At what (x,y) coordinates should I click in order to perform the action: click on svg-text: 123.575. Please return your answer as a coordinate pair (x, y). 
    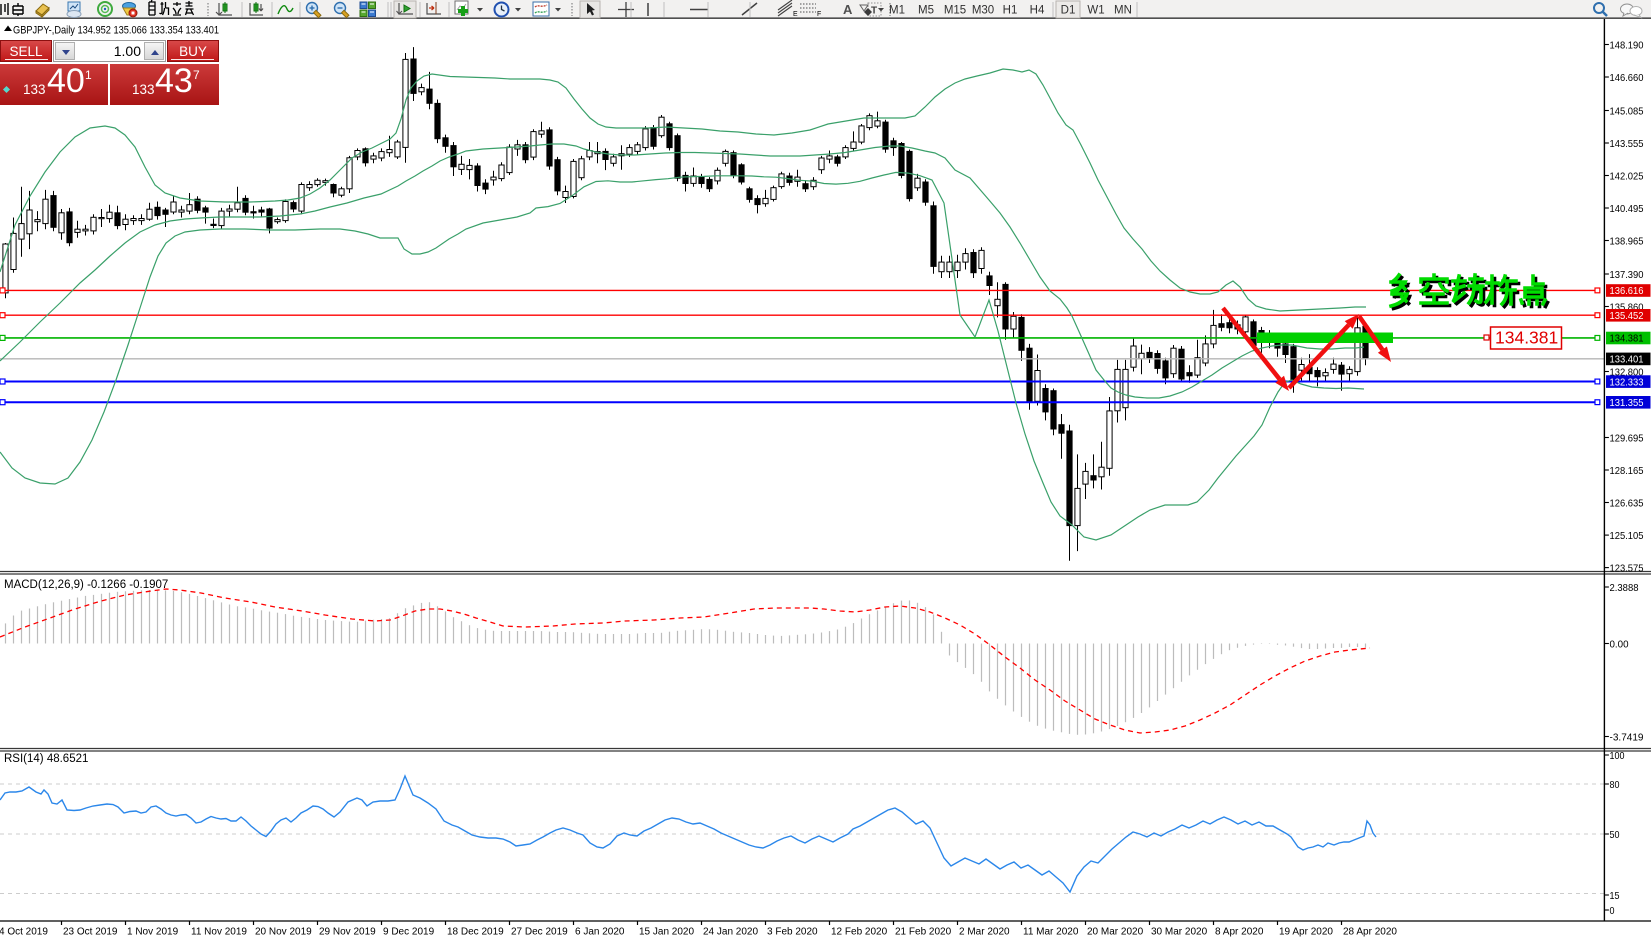
    Looking at the image, I should click on (1627, 568).